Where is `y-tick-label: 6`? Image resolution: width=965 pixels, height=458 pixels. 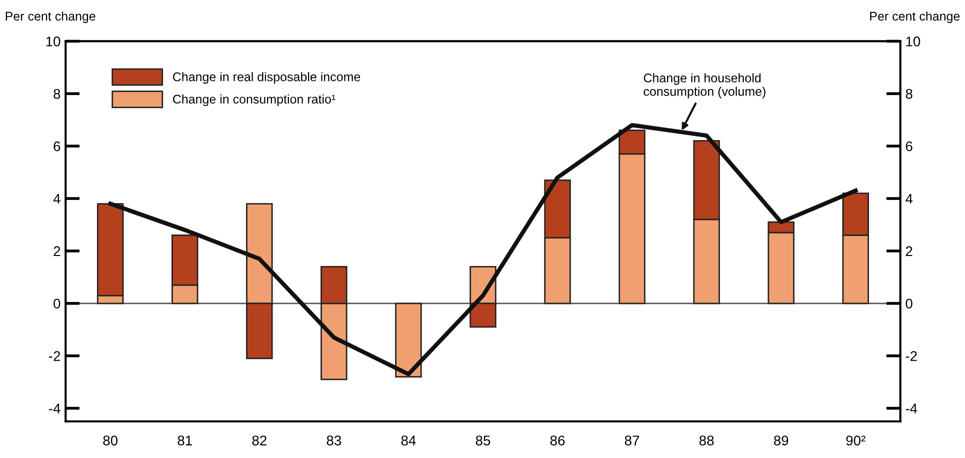 y-tick-label: 6 is located at coordinates (57, 146).